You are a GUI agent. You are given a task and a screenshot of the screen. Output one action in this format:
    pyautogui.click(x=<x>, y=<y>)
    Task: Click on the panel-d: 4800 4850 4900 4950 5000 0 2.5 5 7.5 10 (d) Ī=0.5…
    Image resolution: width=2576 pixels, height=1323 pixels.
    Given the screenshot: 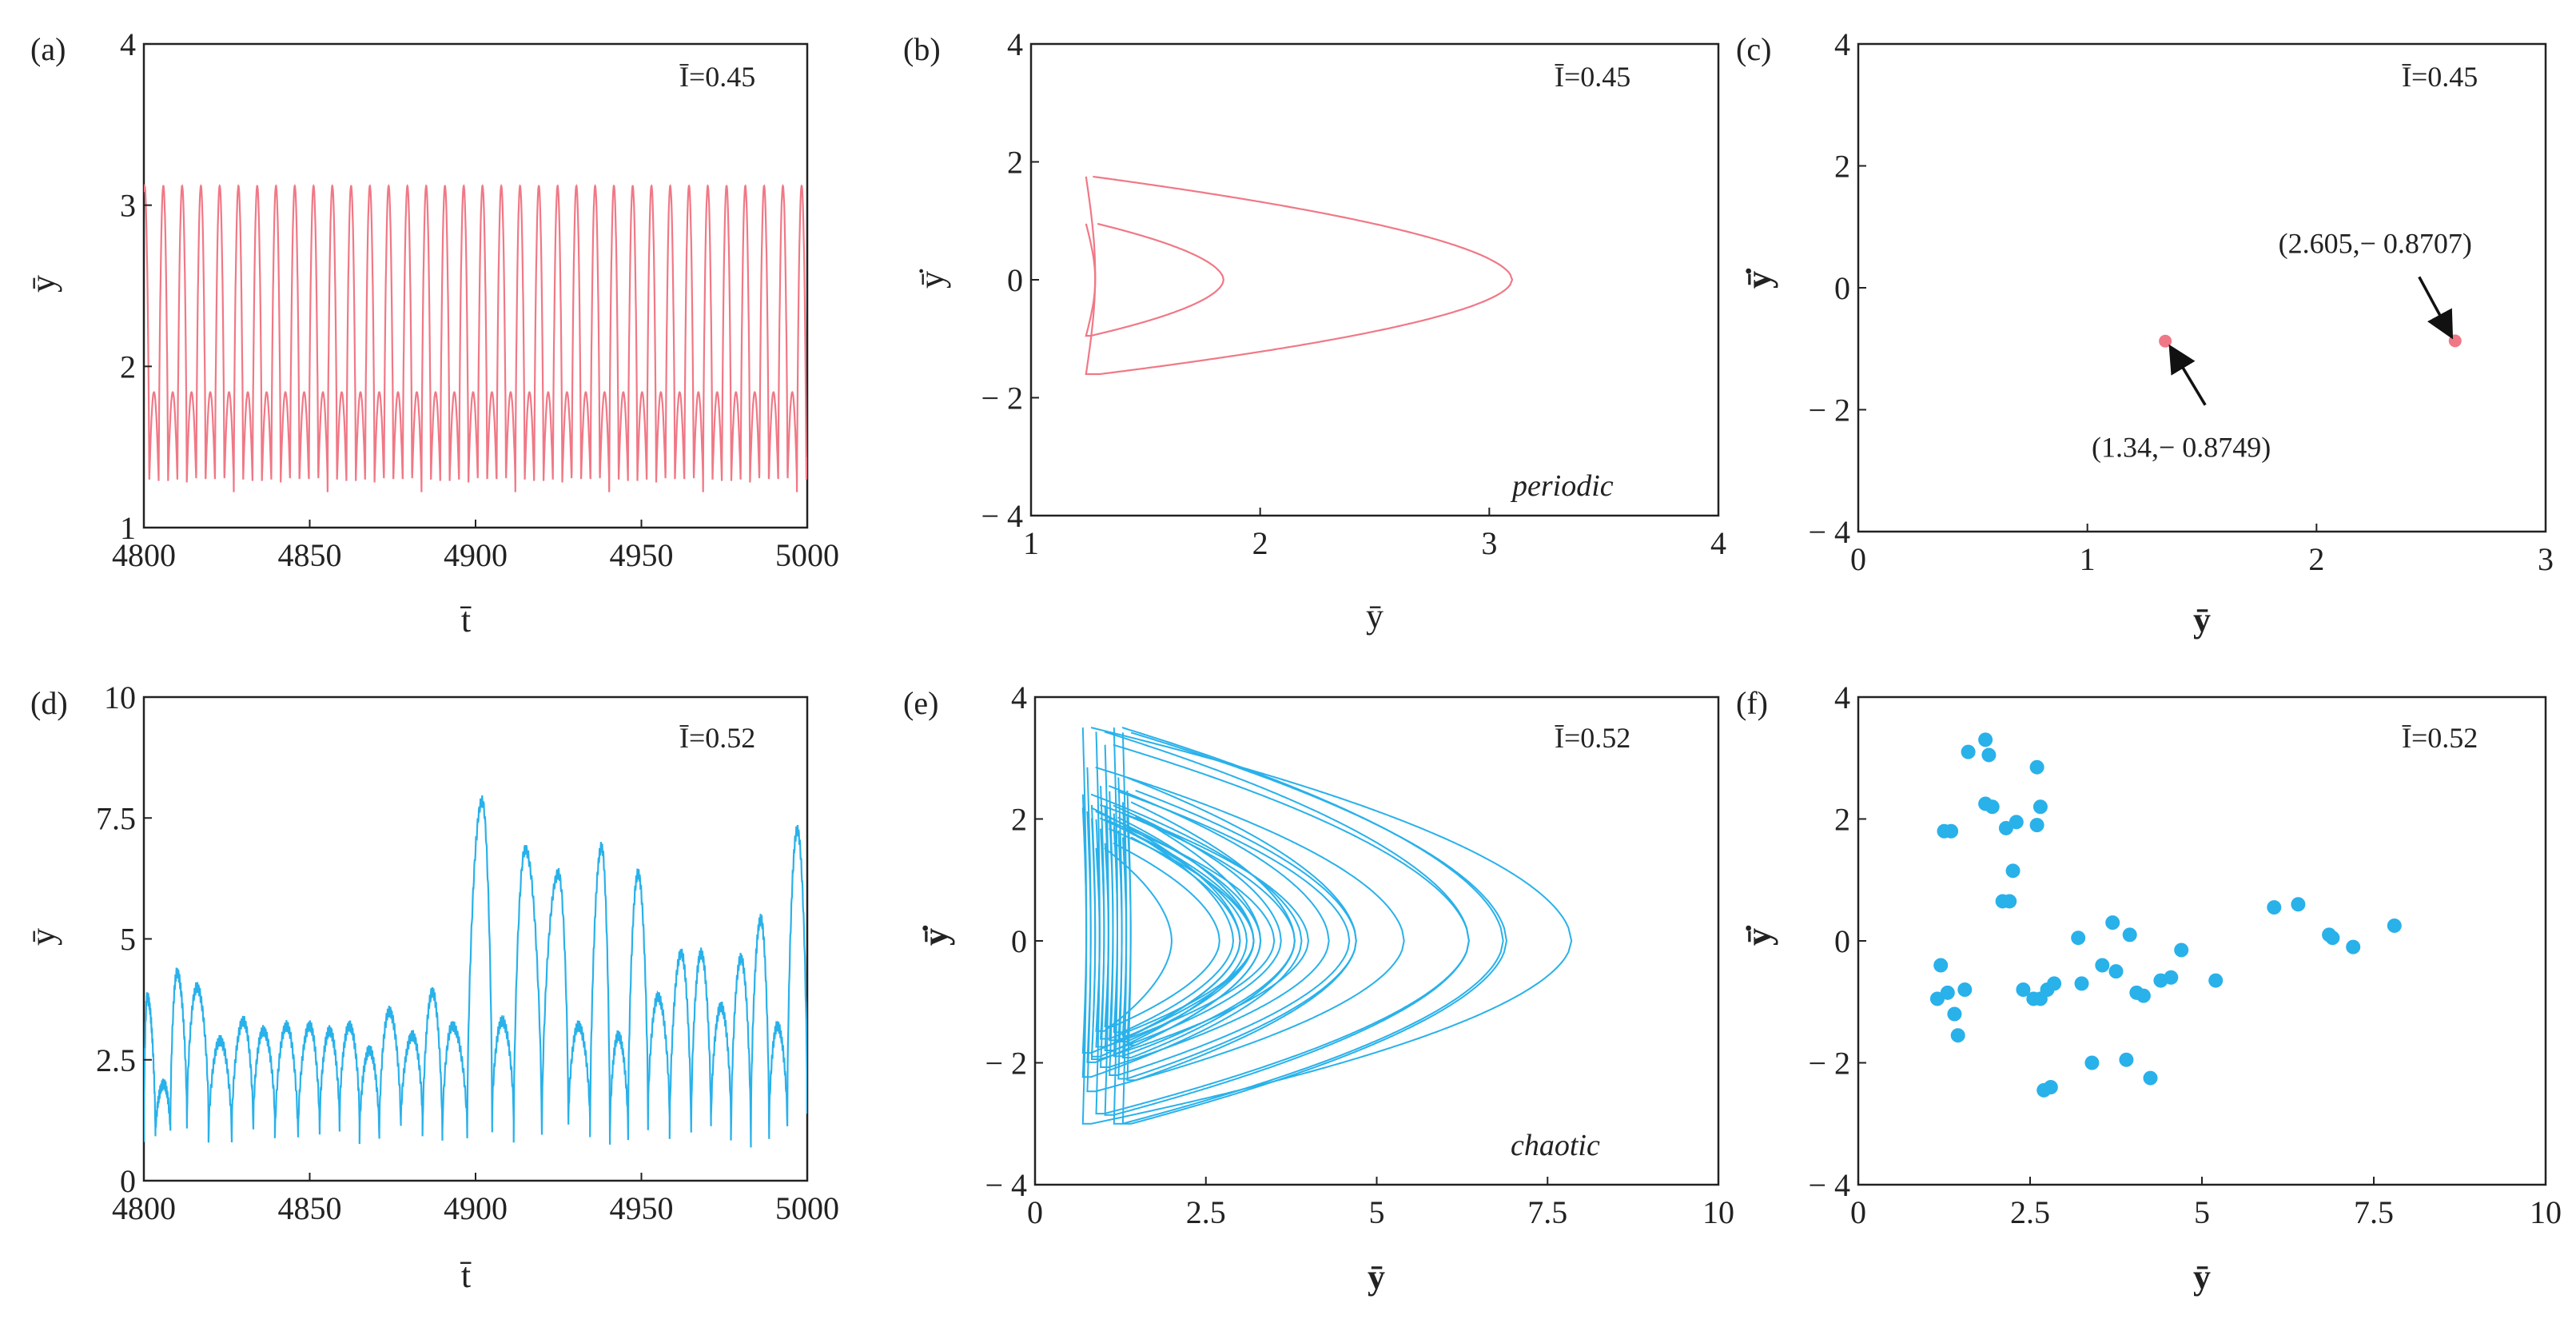 What is the action you would take?
    pyautogui.click(x=431, y=987)
    